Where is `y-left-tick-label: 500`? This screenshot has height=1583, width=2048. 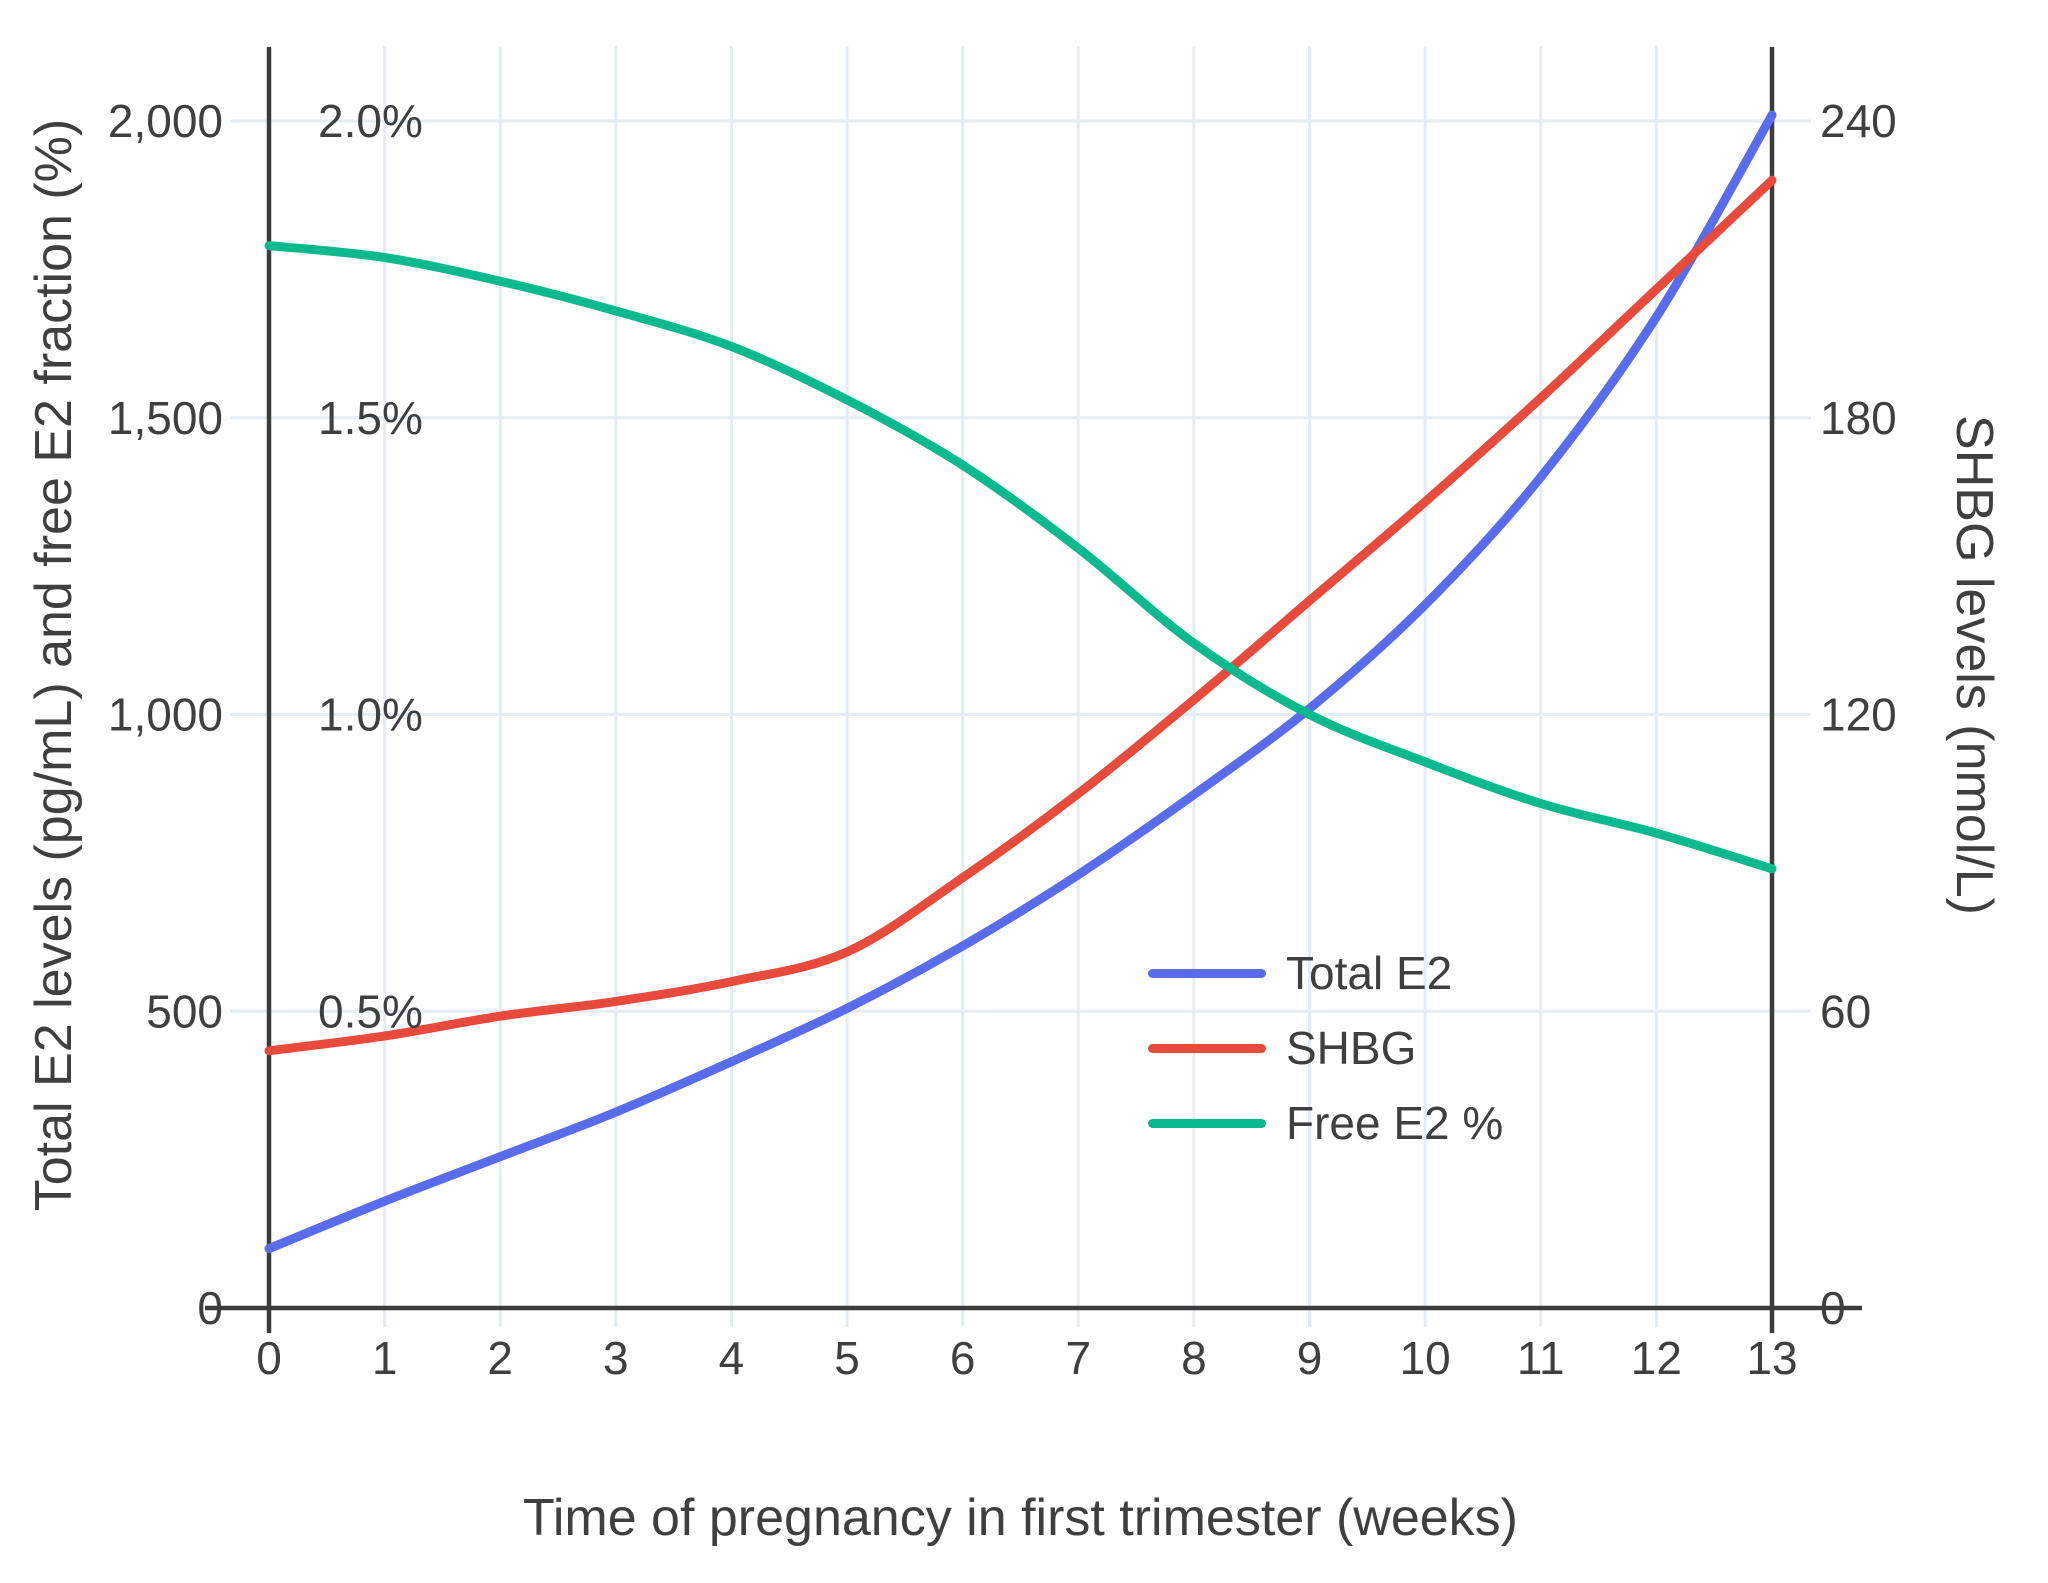 y-left-tick-label: 500 is located at coordinates (184, 1011).